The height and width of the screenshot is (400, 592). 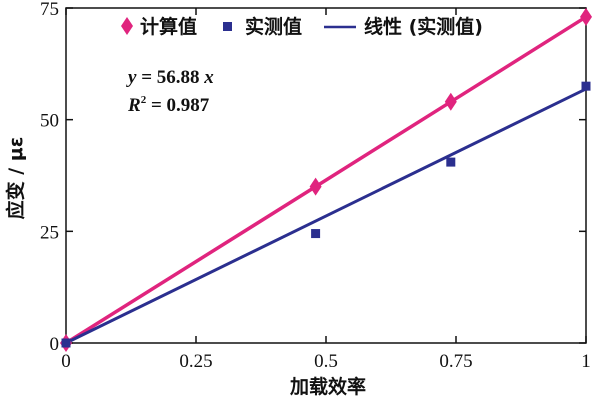 I want to click on x-axis-title: 加载效率, so click(x=327, y=386).